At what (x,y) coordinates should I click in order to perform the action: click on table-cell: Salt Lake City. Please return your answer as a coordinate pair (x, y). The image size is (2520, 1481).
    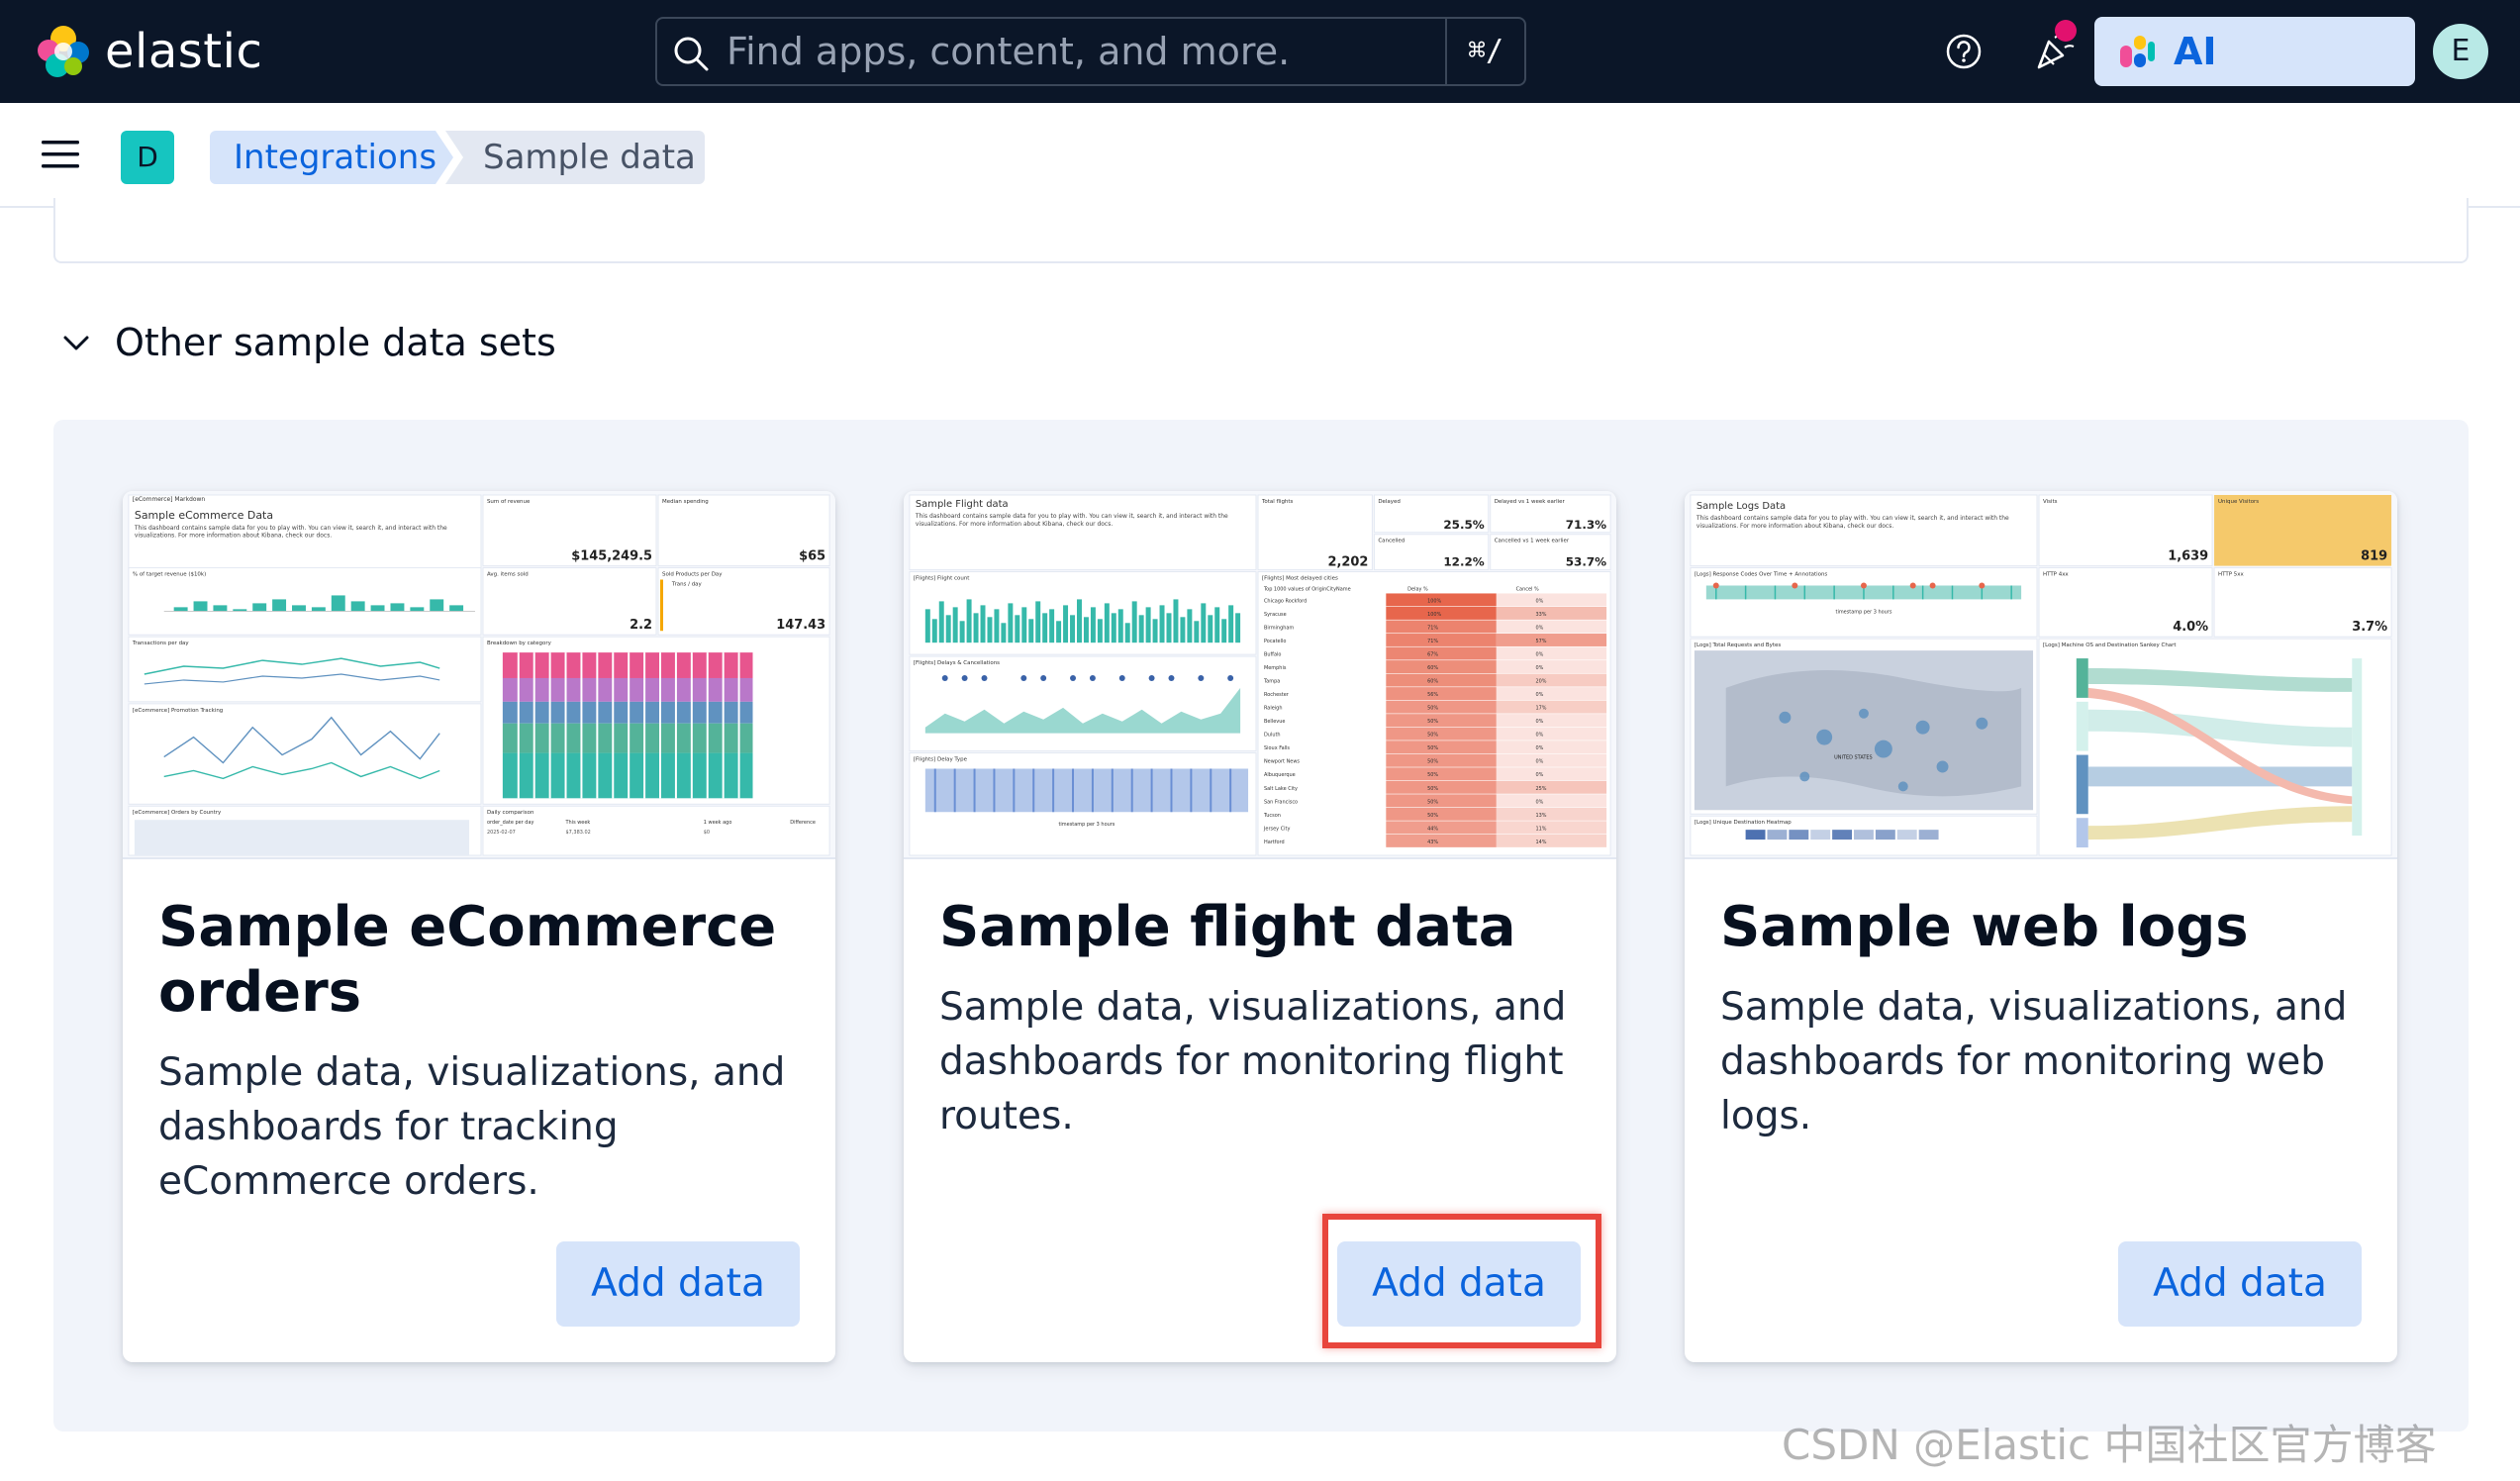
    Looking at the image, I should click on (1281, 789).